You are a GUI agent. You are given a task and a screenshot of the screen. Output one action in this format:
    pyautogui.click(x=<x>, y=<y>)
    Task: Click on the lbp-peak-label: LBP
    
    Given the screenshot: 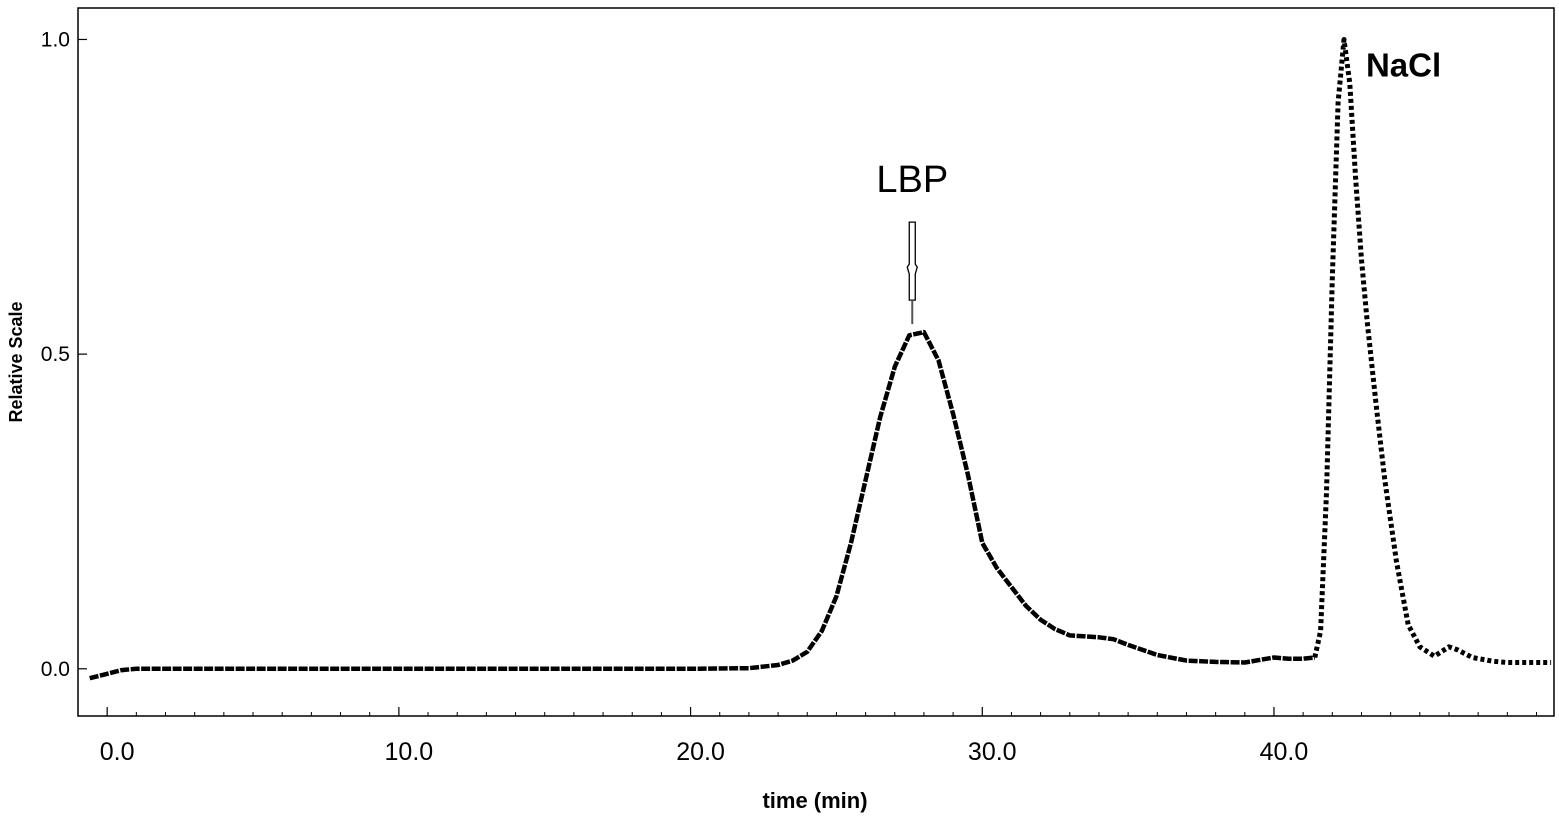 What is the action you would take?
    pyautogui.click(x=912, y=180)
    